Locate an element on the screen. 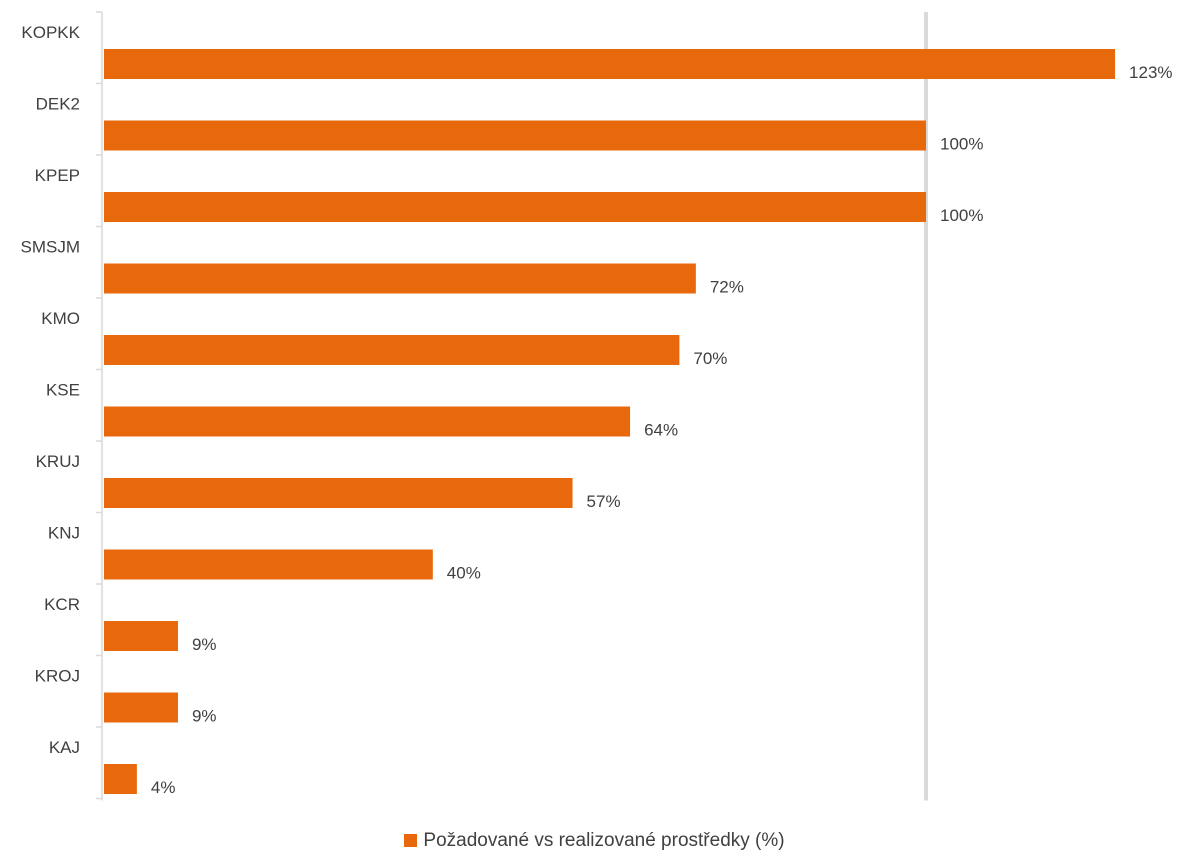  legend: Požadované vs realizované prostředky (%) is located at coordinates (594, 841).